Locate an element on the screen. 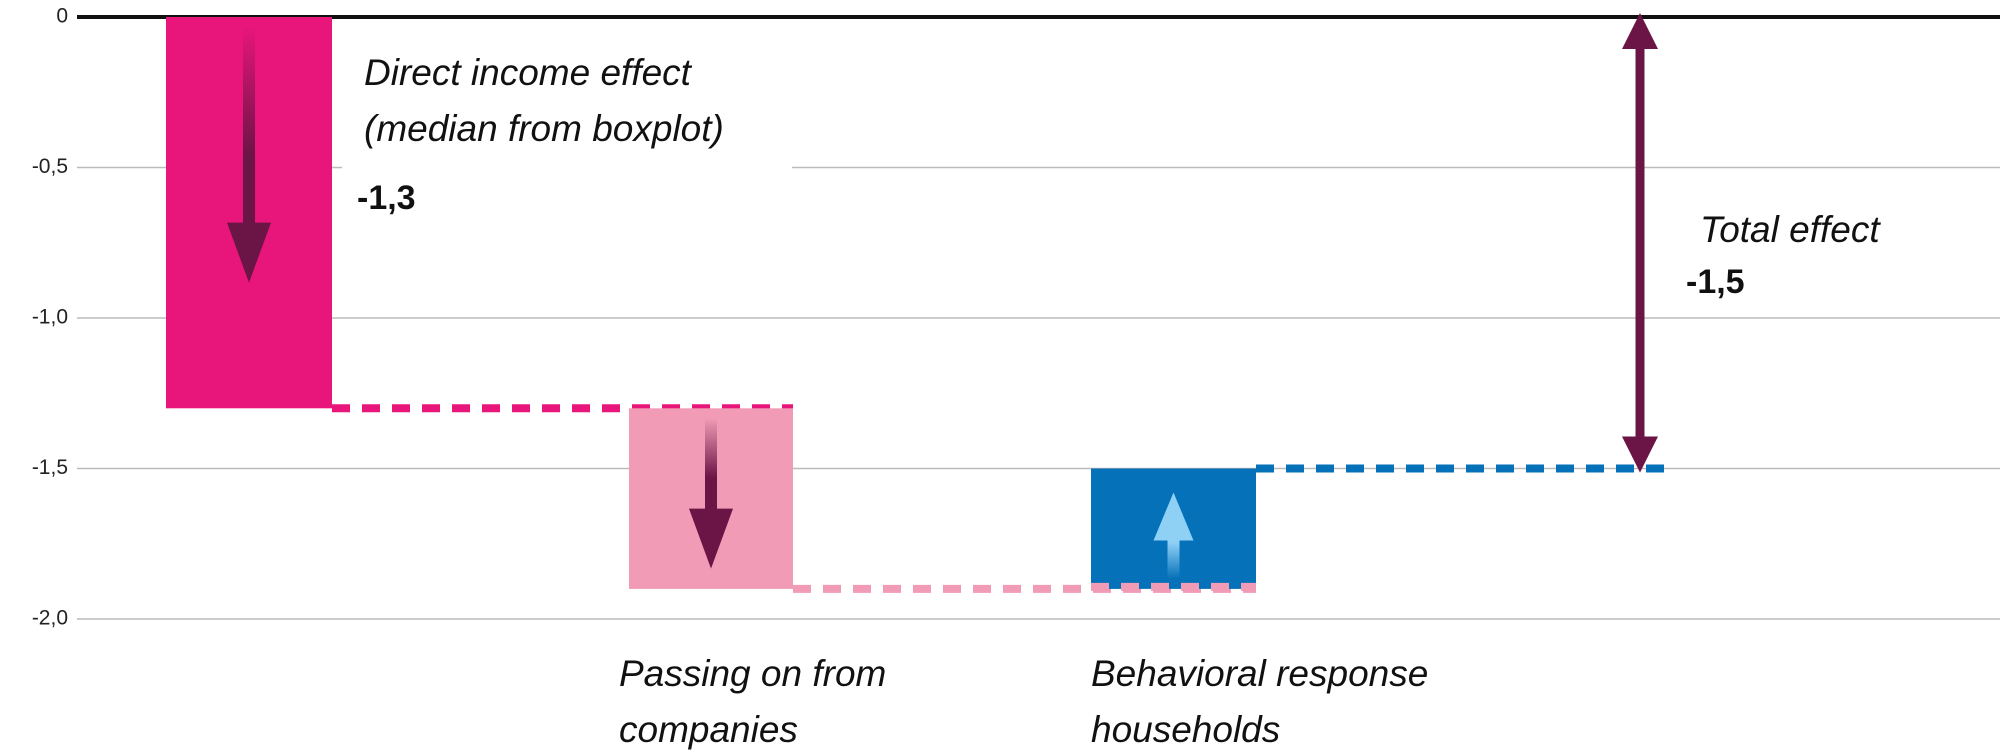 Image resolution: width=2000 pixels, height=755 pixels. category-label: Passing on from is located at coordinates (752, 673).